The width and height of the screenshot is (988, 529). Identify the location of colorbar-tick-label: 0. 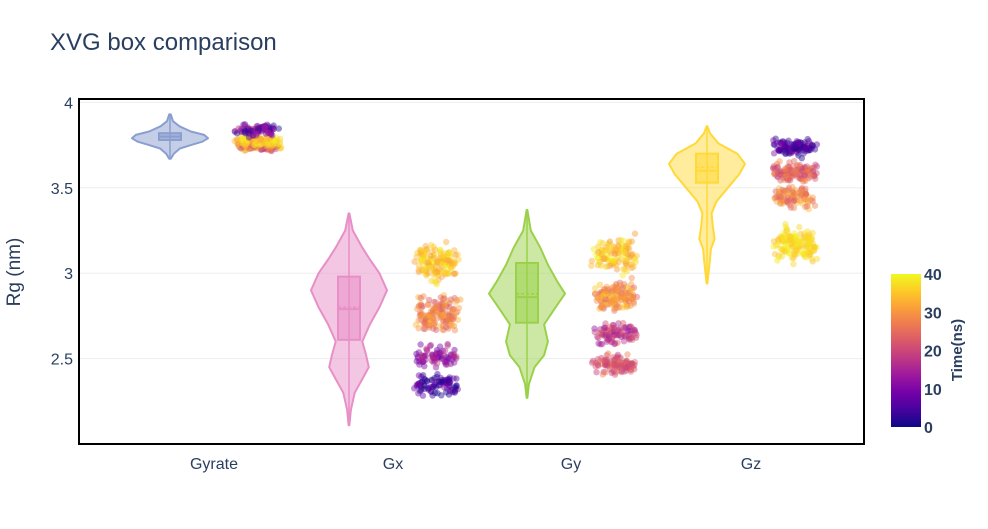
(928, 428).